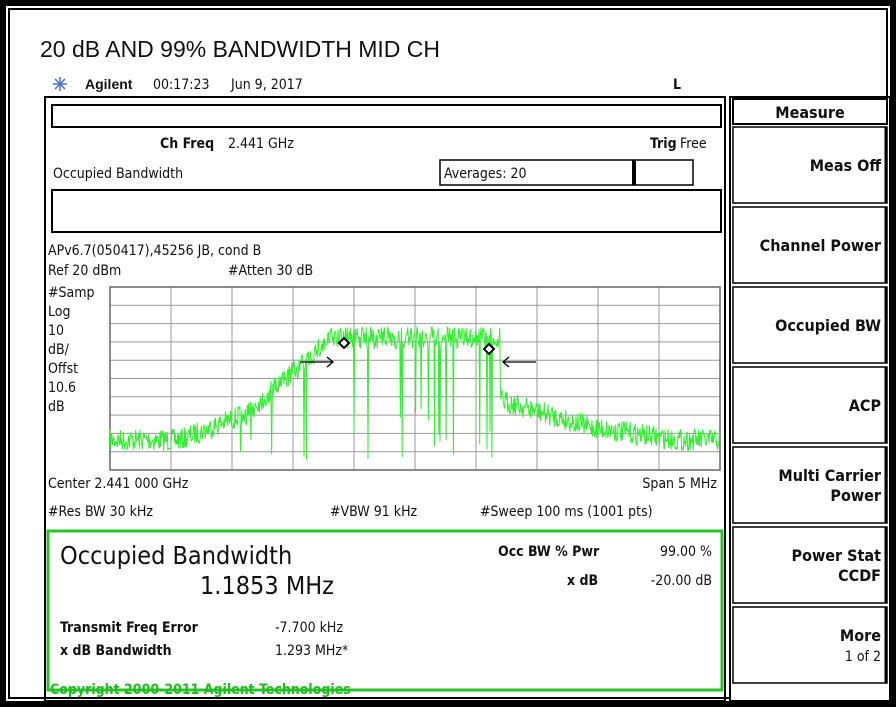  I want to click on message-bar, so click(386, 116).